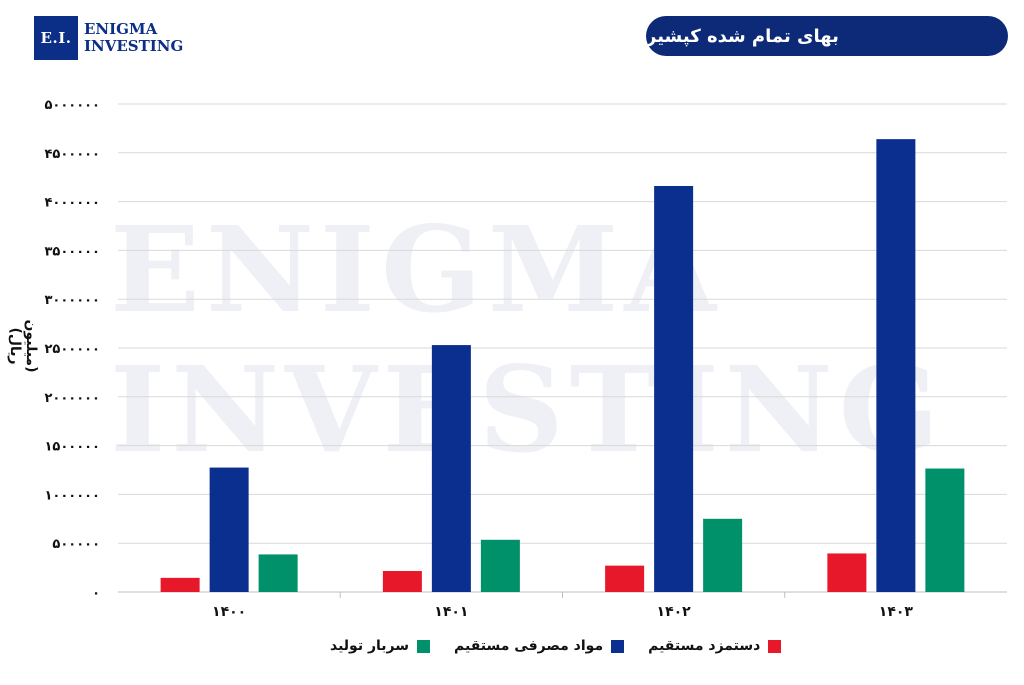 This screenshot has height=685, width=1024. Describe the element at coordinates (704, 646) in the screenshot. I see `legend-label: دستمزد مستقیم` at that location.